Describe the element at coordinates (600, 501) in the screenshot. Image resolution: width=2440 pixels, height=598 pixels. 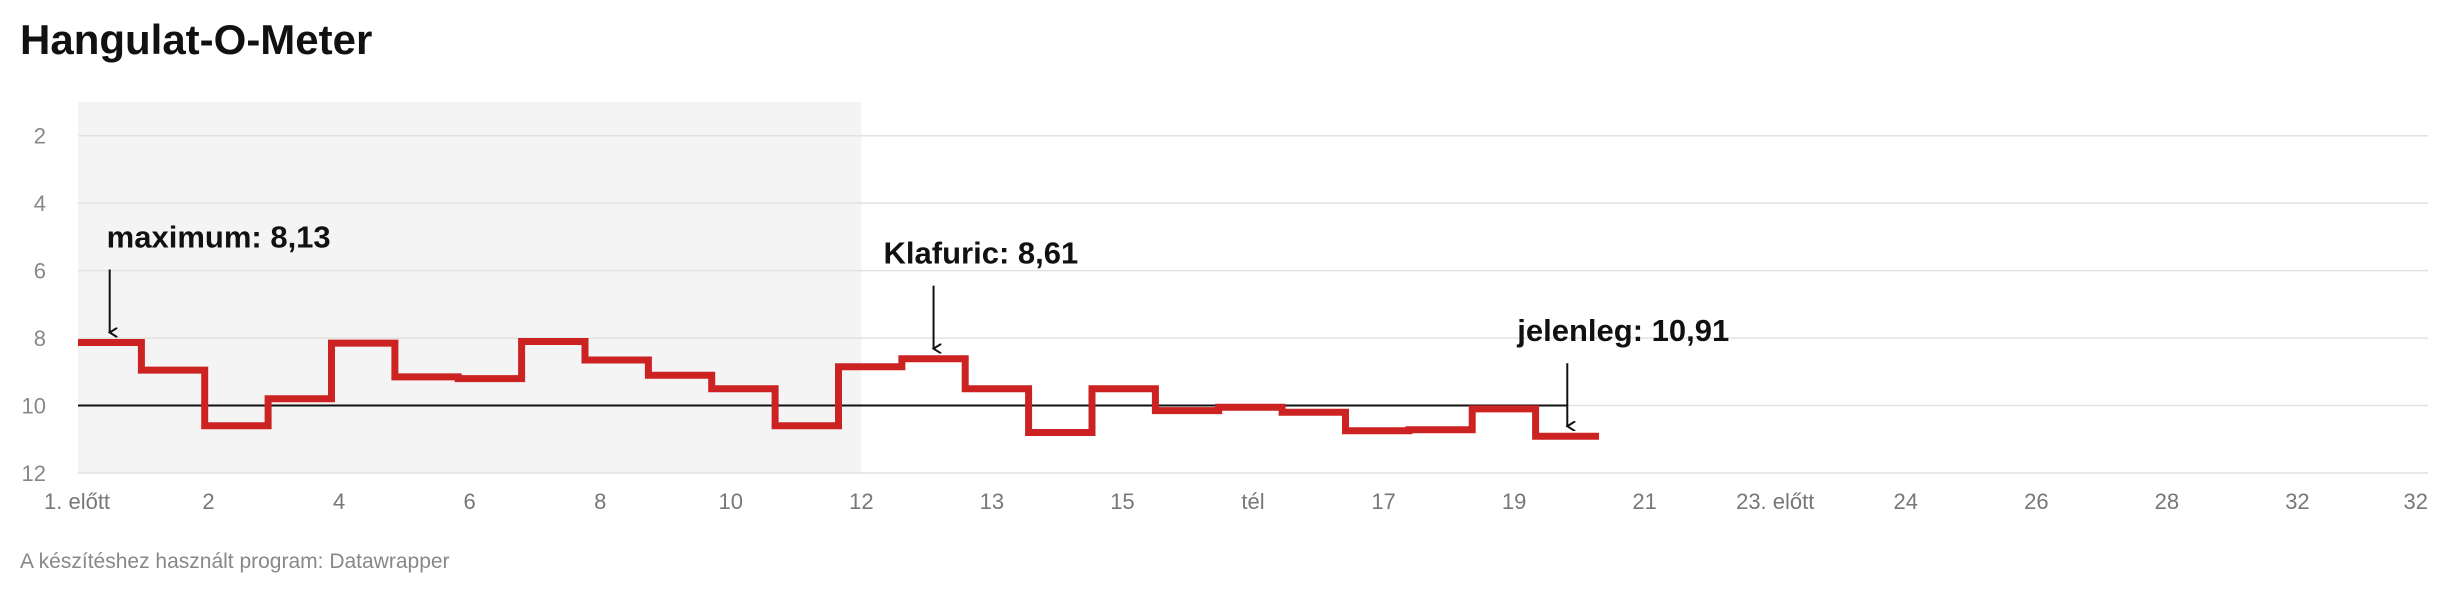
I see `x-tick-label: 8` at that location.